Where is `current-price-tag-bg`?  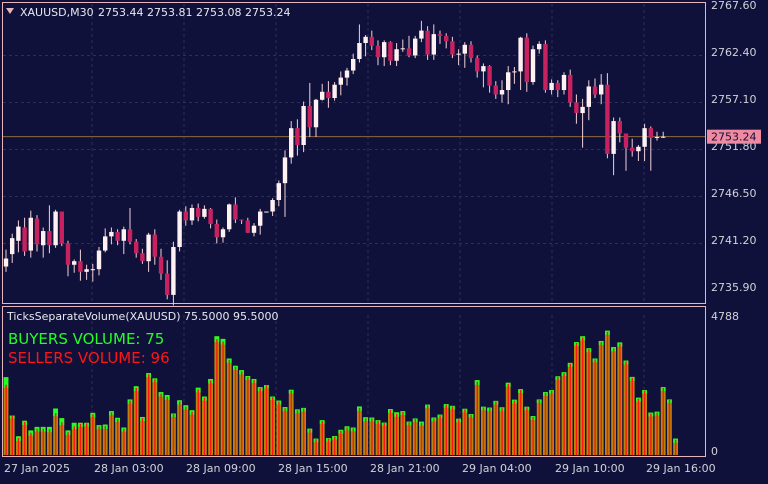
current-price-tag-bg is located at coordinates (734, 136).